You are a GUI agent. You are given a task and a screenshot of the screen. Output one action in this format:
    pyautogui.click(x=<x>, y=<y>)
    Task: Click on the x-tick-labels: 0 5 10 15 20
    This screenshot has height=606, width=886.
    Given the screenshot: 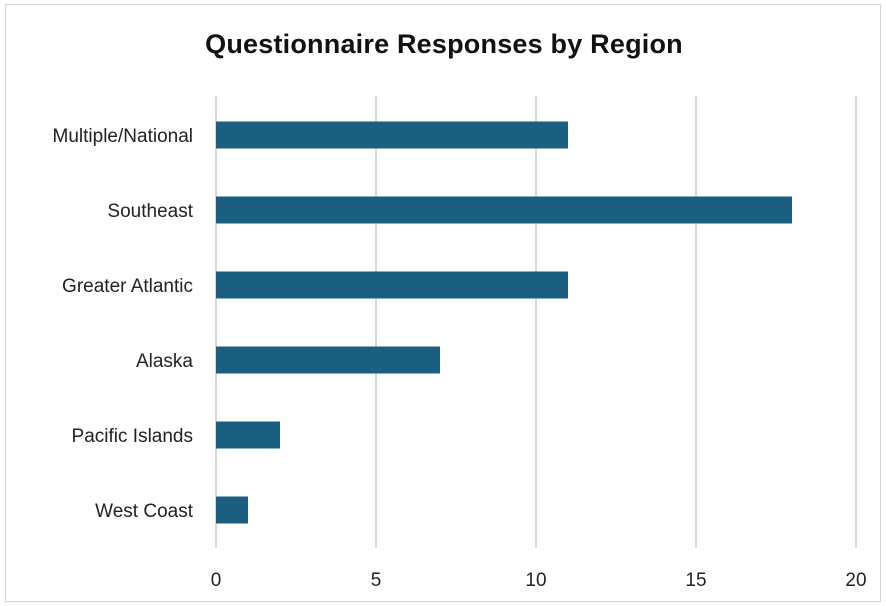 What is the action you would take?
    pyautogui.click(x=539, y=580)
    